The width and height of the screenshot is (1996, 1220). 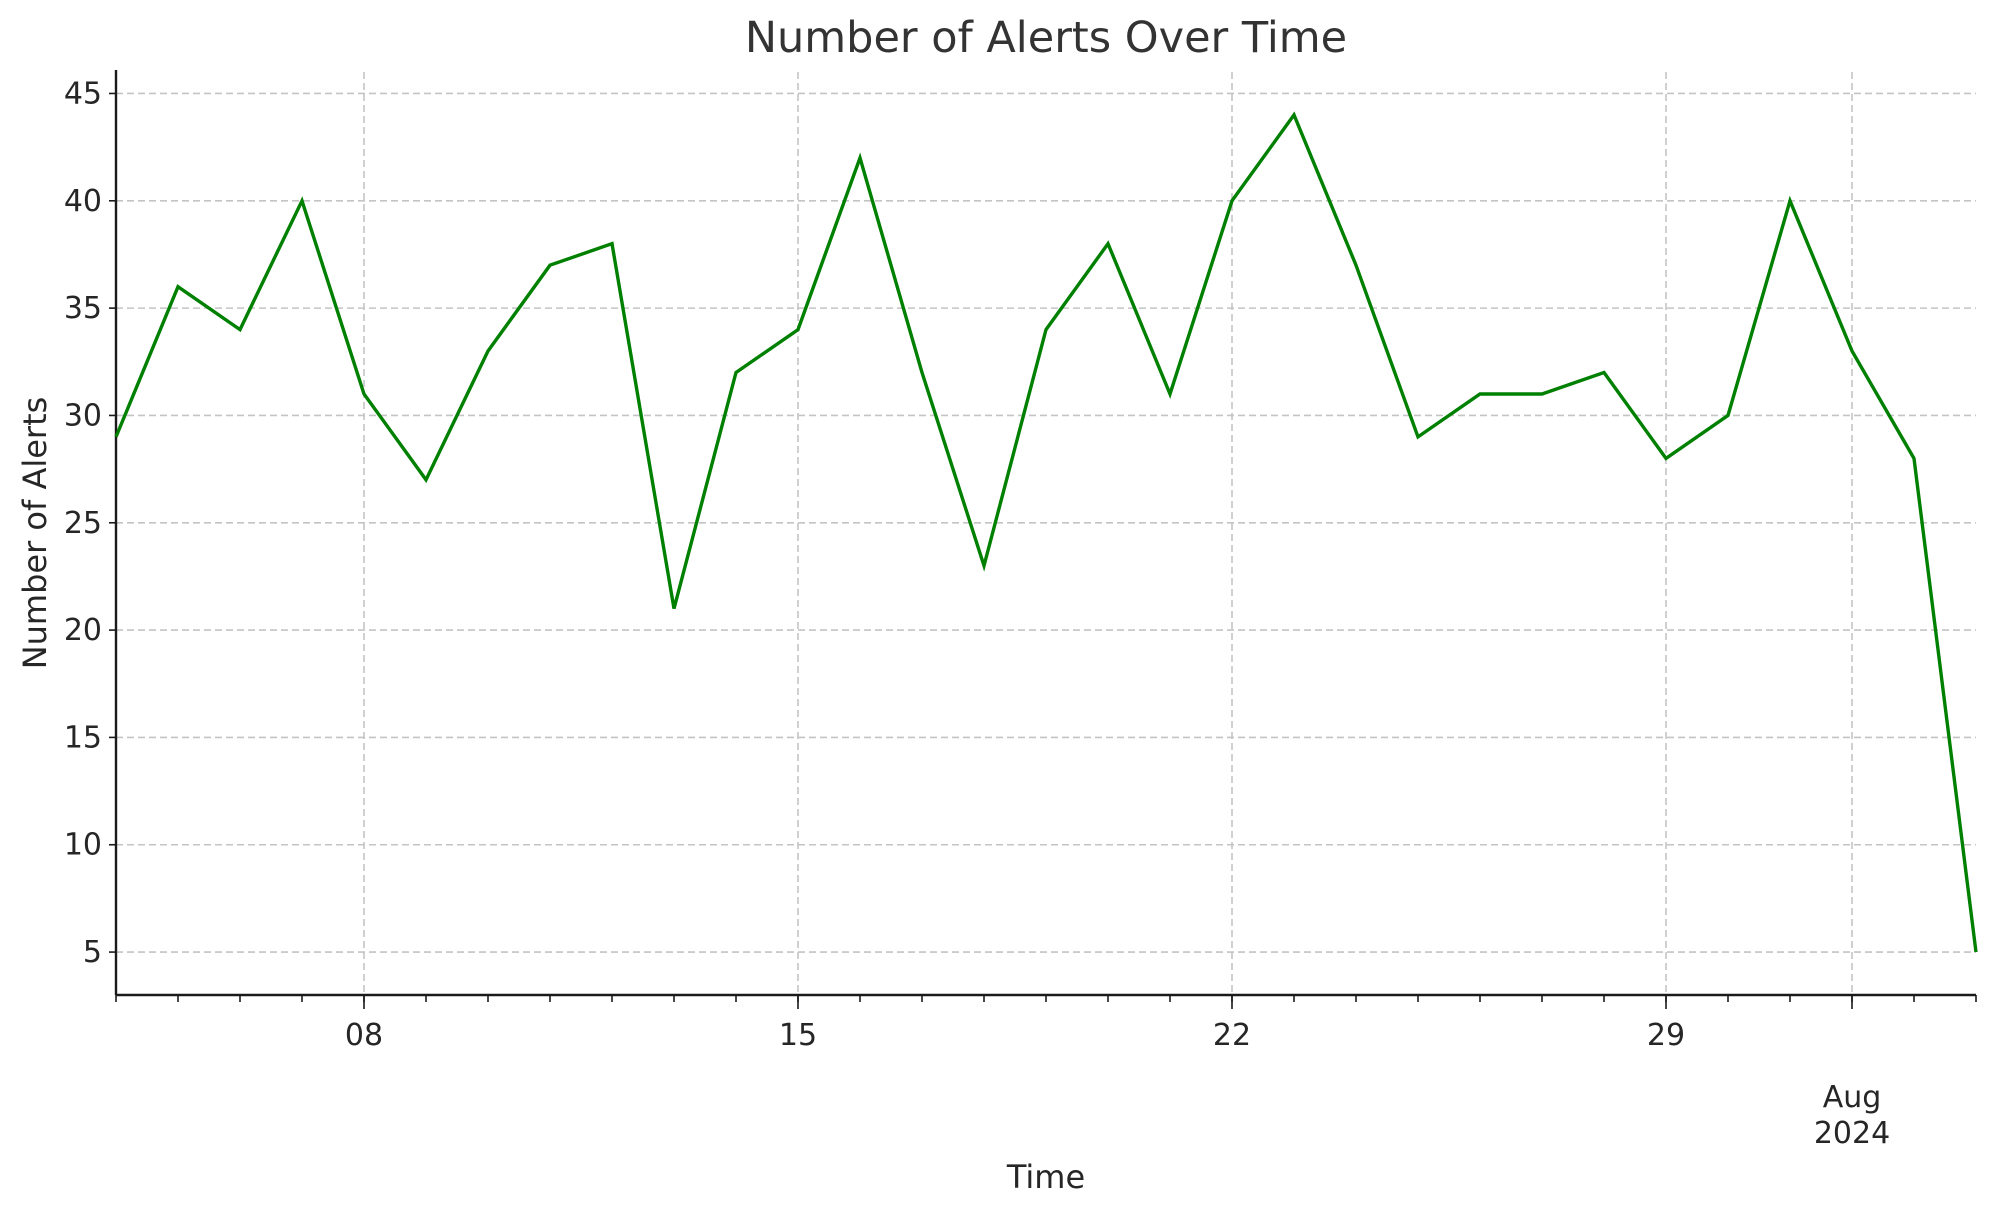 What do you see at coordinates (1045, 1177) in the screenshot?
I see `x-axis-label: Time` at bounding box center [1045, 1177].